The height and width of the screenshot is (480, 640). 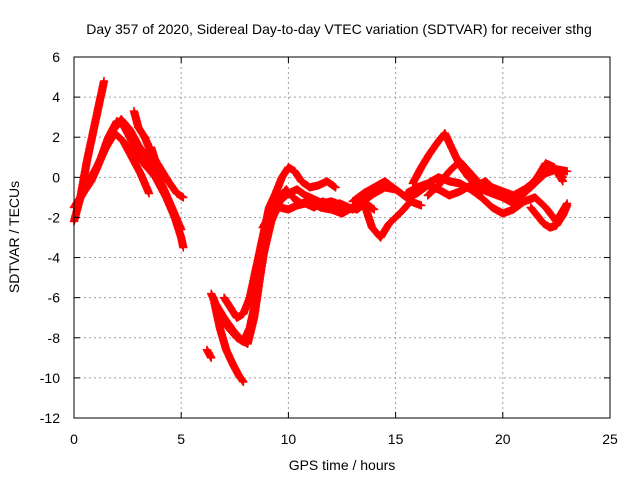 I want to click on y-tick-label: 0, so click(x=56, y=177).